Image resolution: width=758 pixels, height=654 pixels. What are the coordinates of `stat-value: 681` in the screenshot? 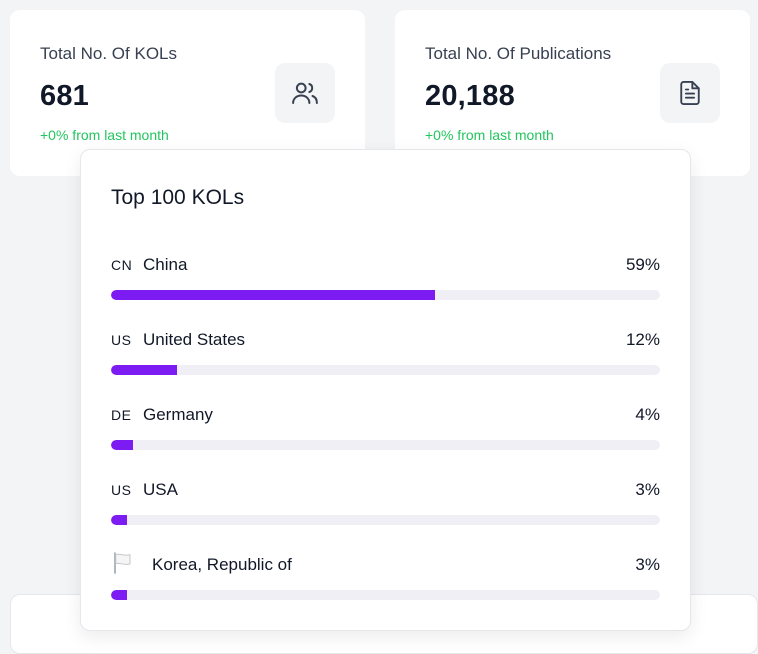 It's located at (64, 96).